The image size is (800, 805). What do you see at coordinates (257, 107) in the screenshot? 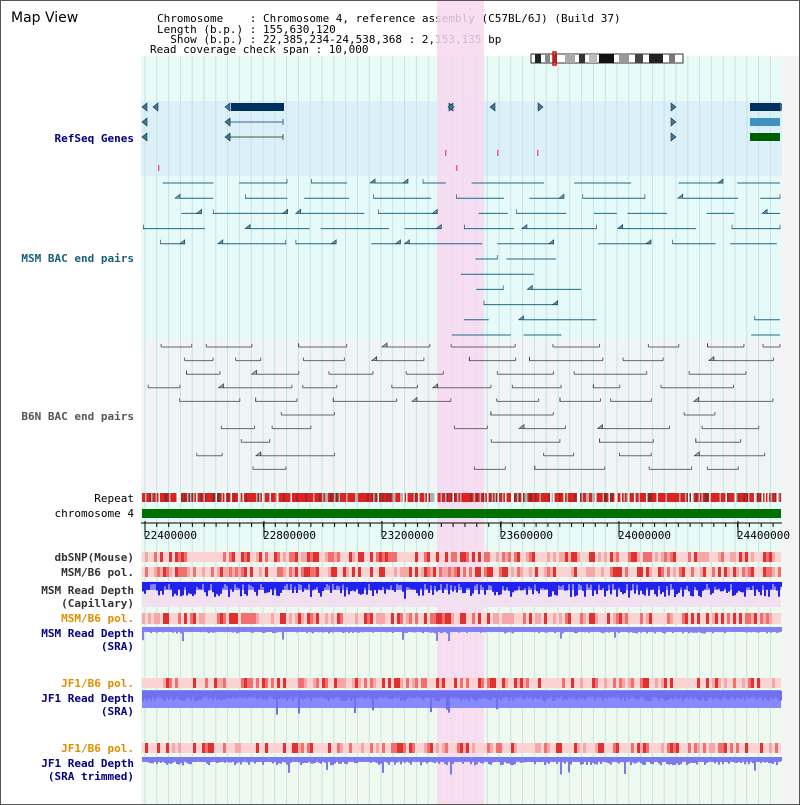
I see `refseq-gene` at bounding box center [257, 107].